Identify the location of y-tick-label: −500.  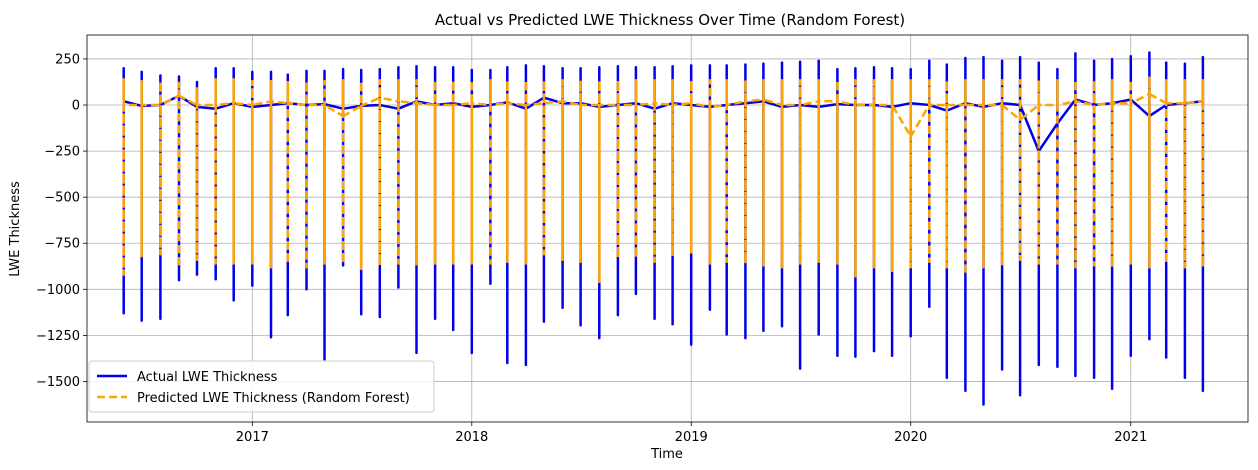
(62, 198).